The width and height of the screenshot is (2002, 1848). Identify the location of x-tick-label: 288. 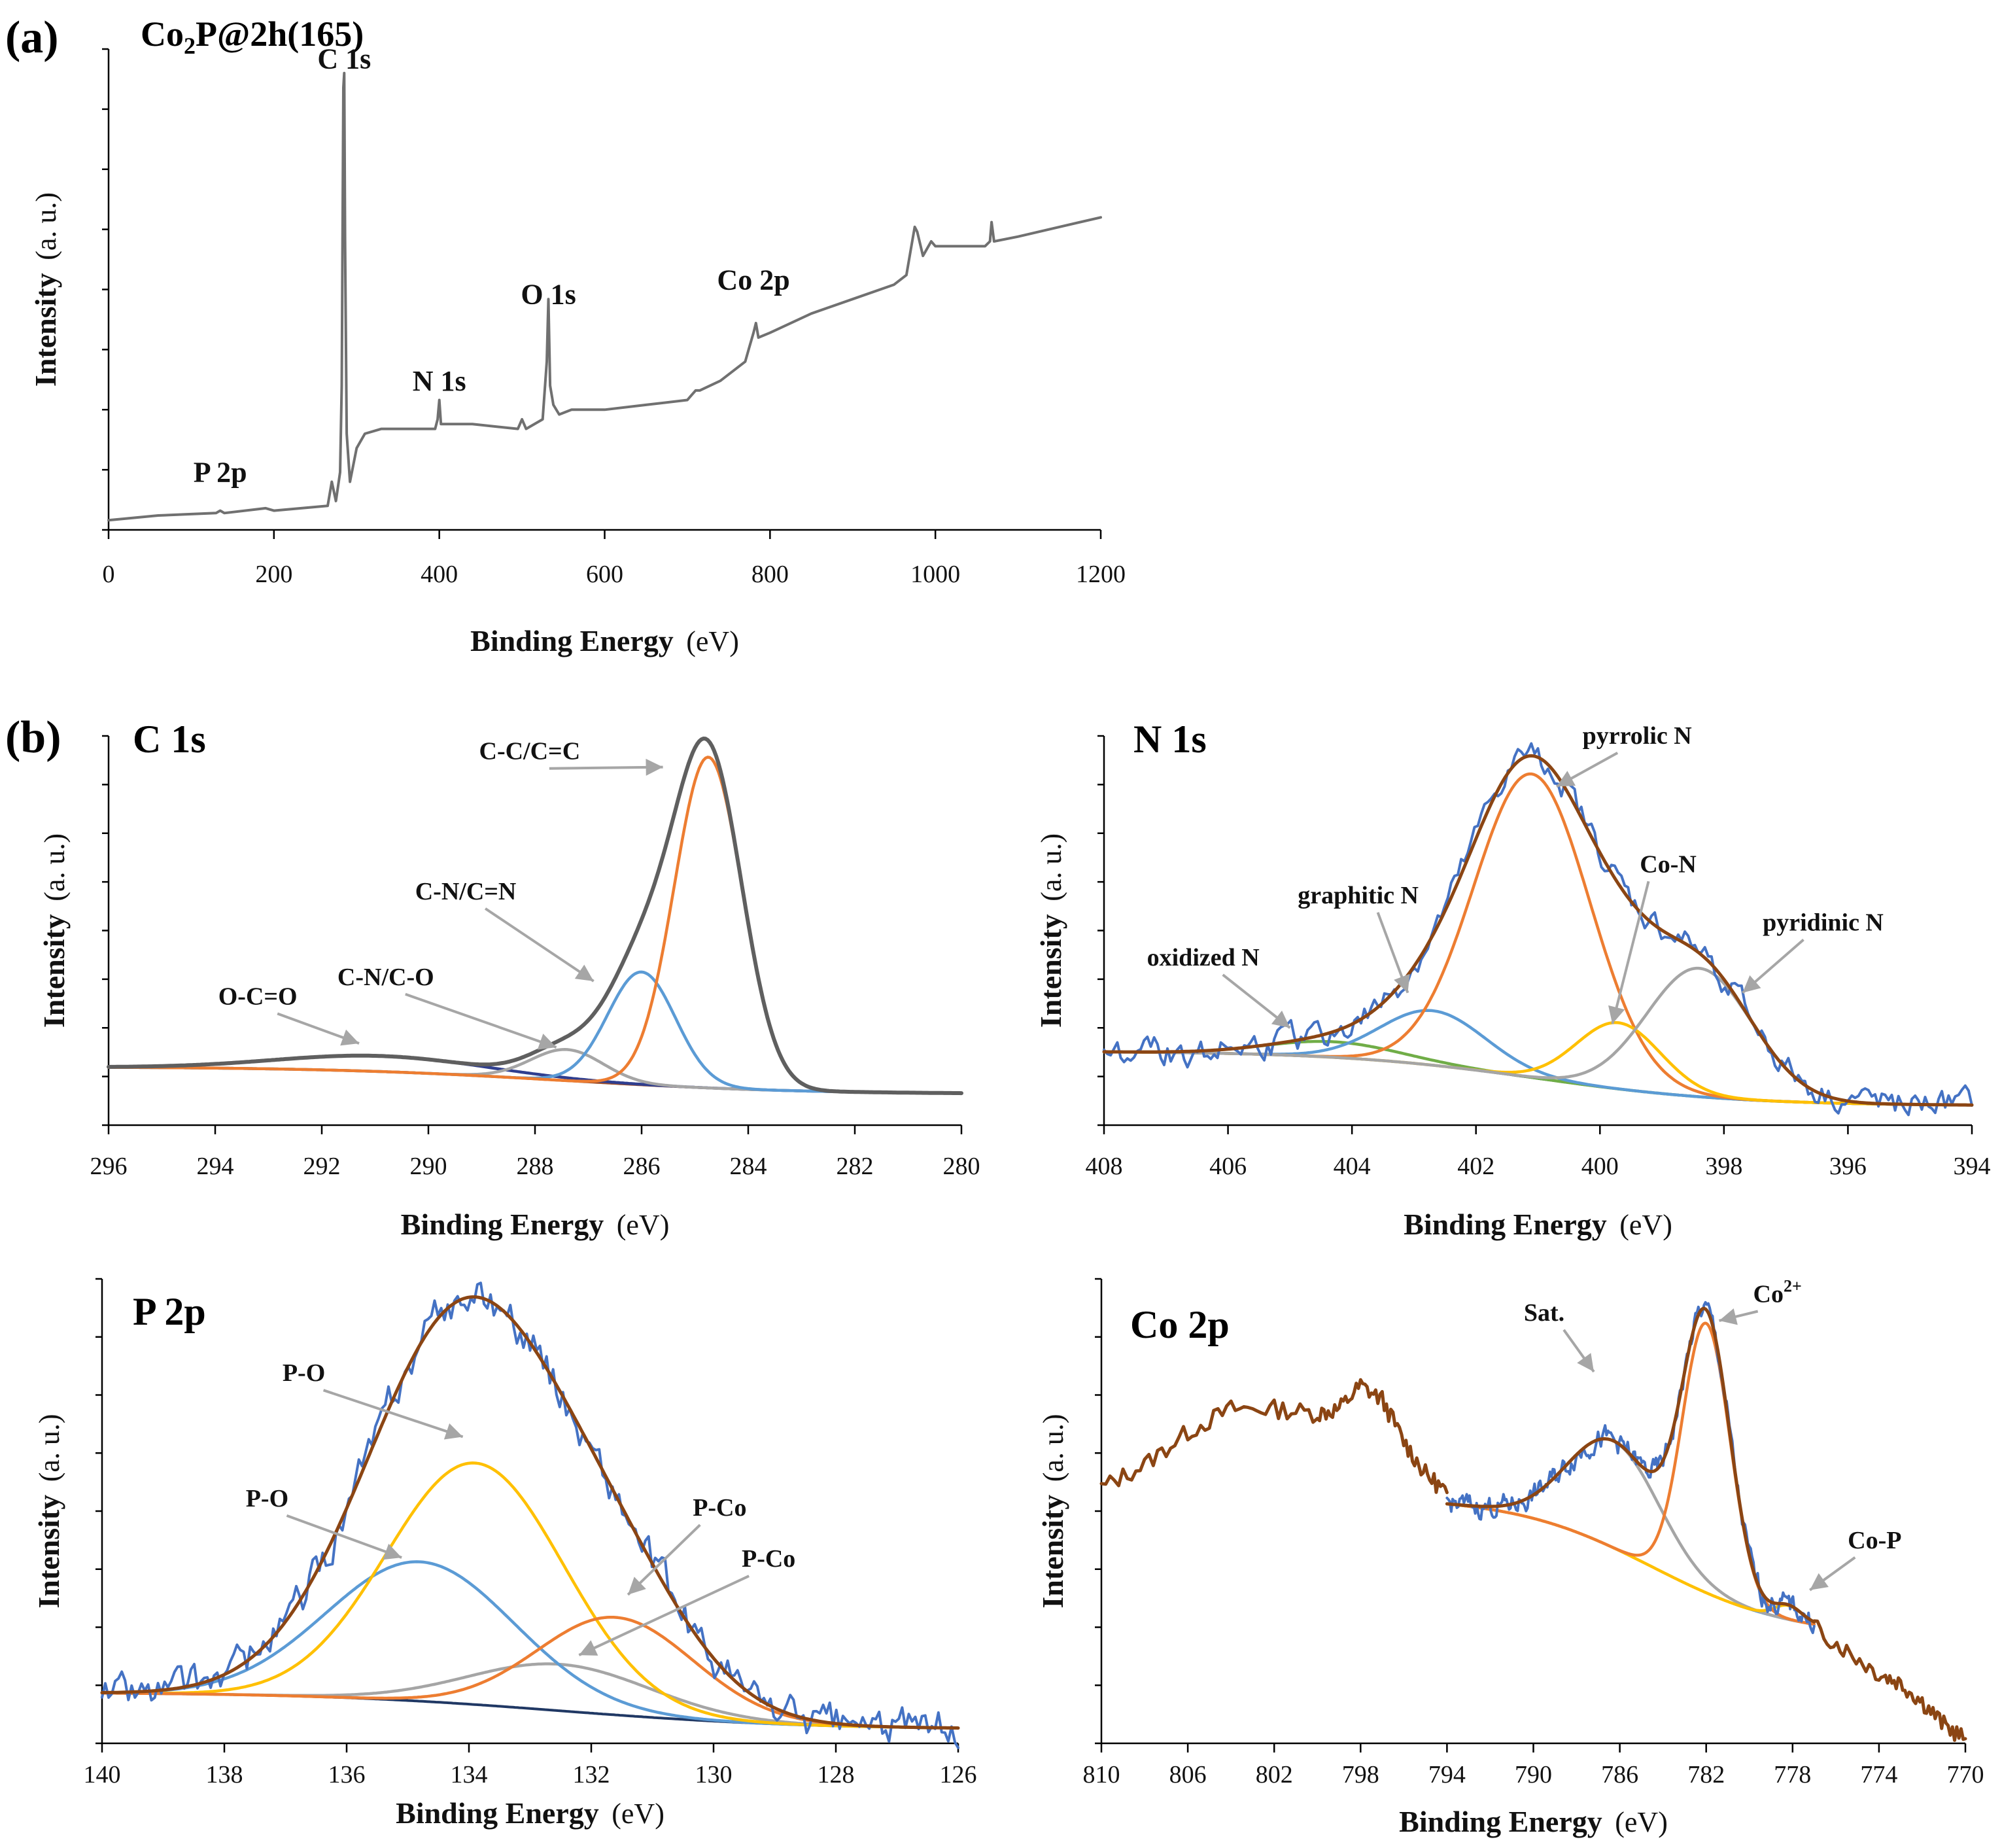
(535, 1166).